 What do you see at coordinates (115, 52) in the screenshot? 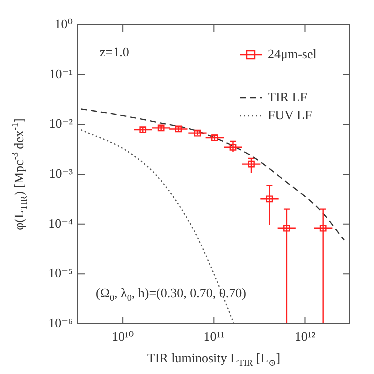
I see `annotation: z=1.0` at bounding box center [115, 52].